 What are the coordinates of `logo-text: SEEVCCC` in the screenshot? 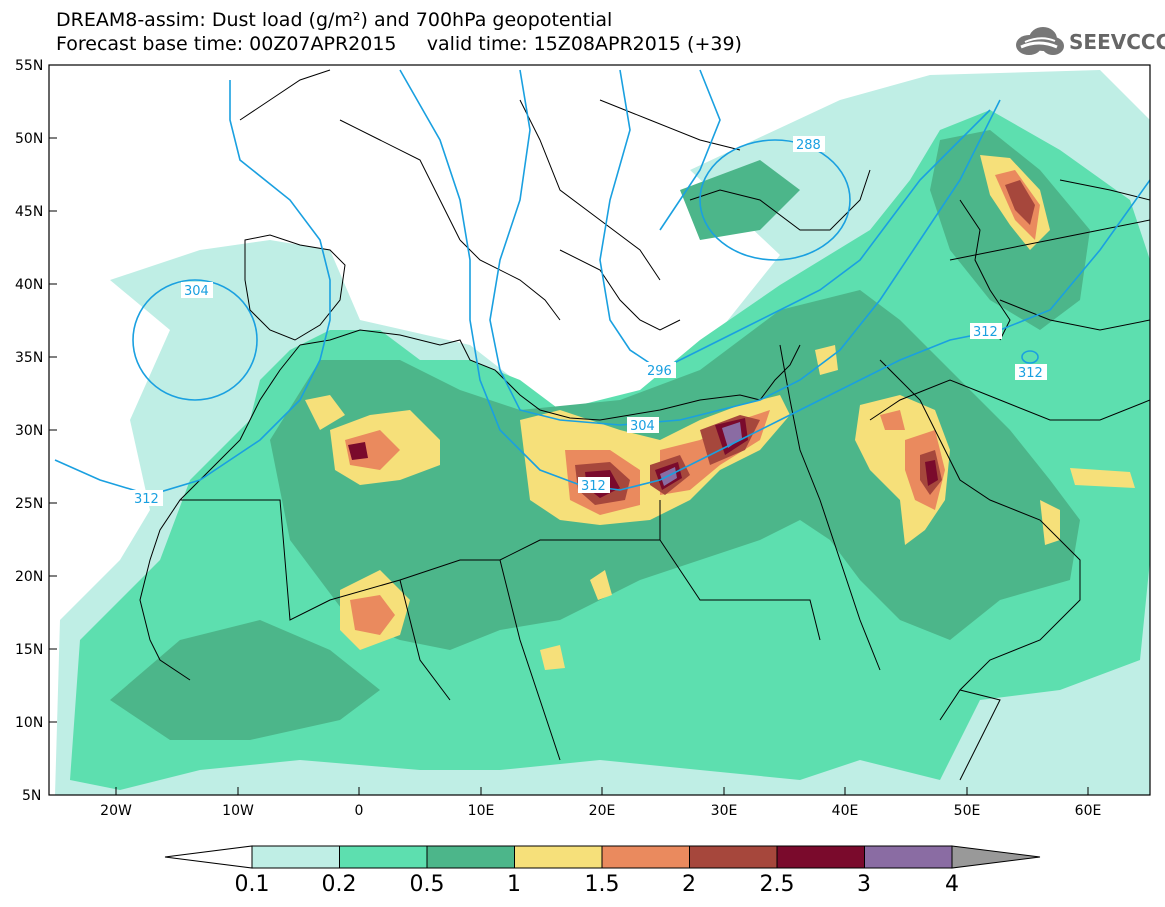 It's located at (1117, 42).